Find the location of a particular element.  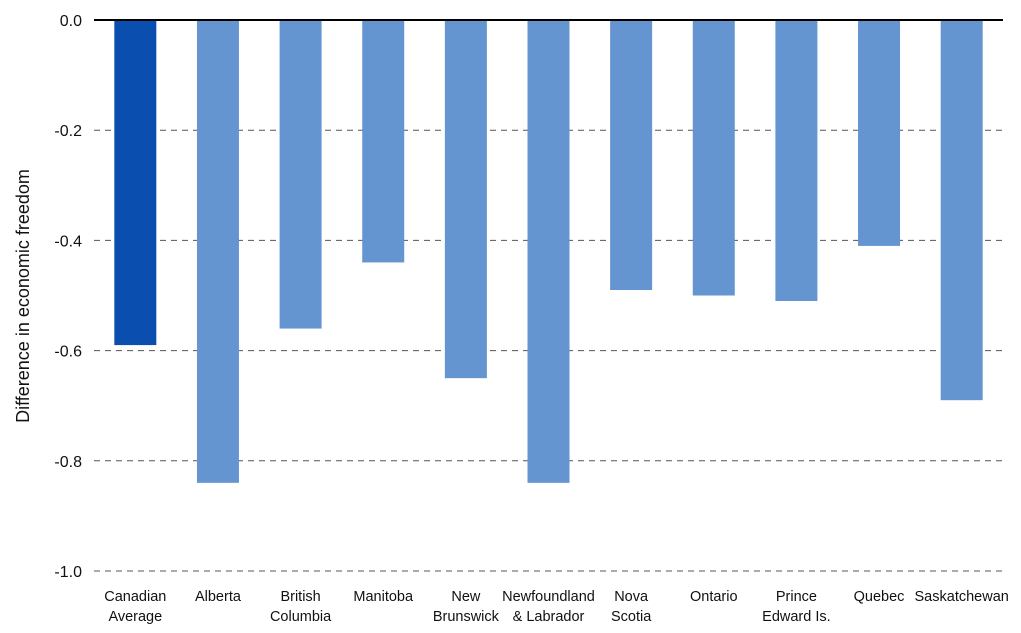

x-category-label: Manitoba is located at coordinates (383, 597).